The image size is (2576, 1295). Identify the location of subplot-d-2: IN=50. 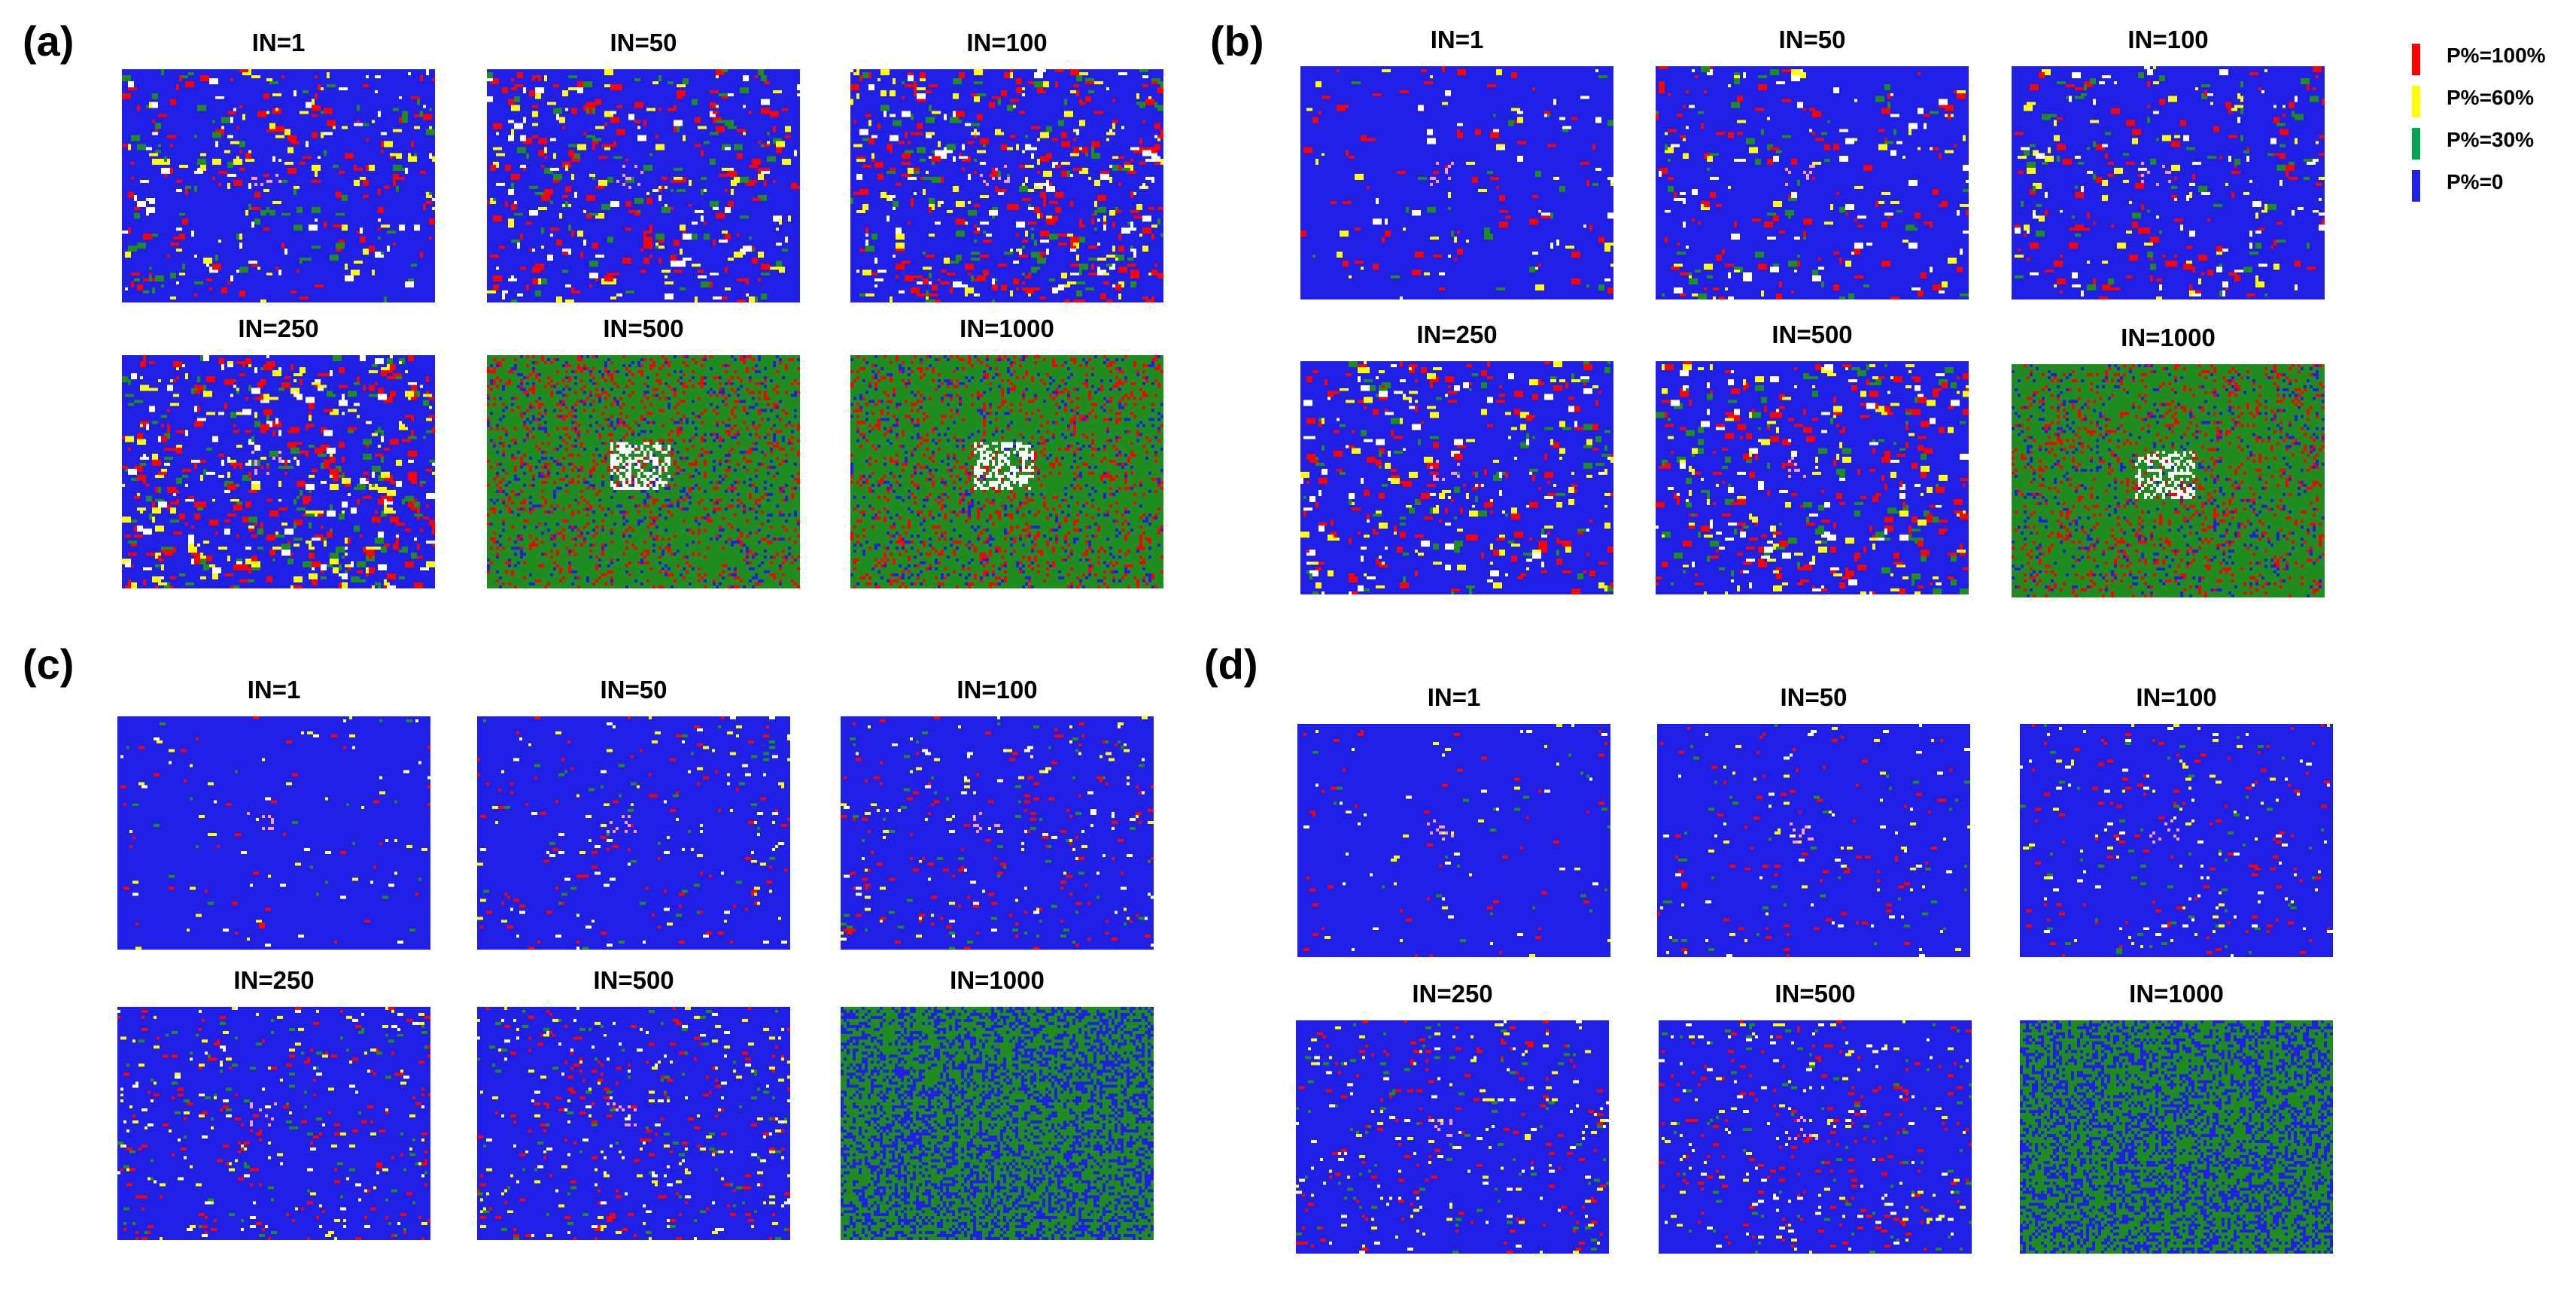
(1813, 820).